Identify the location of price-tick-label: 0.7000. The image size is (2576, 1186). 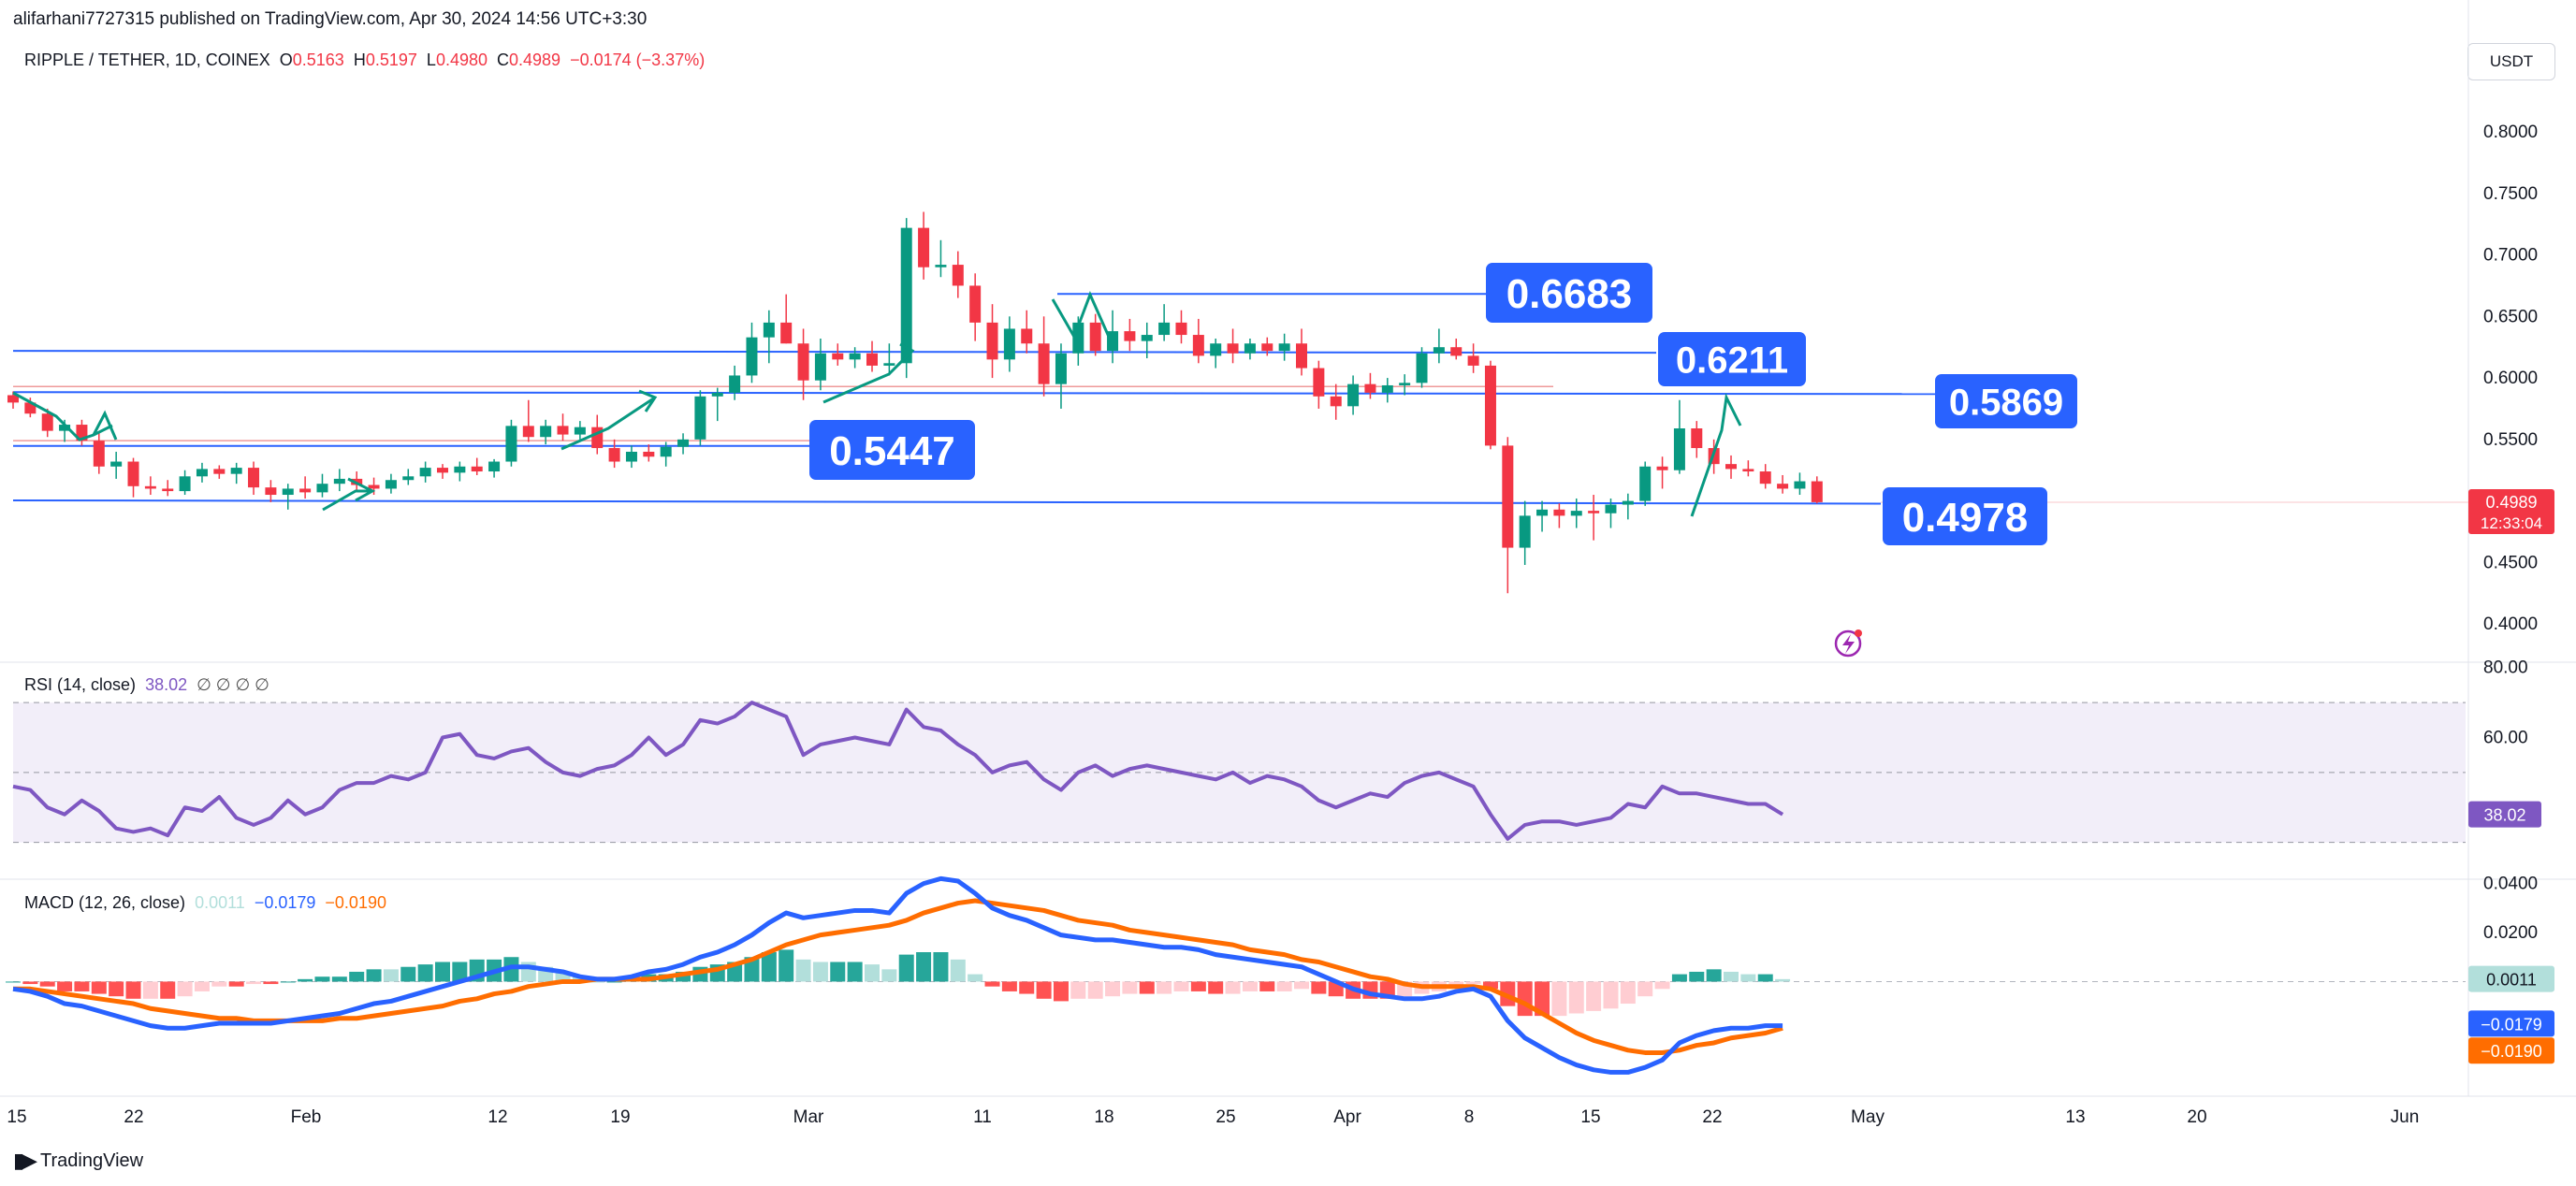
(2510, 256).